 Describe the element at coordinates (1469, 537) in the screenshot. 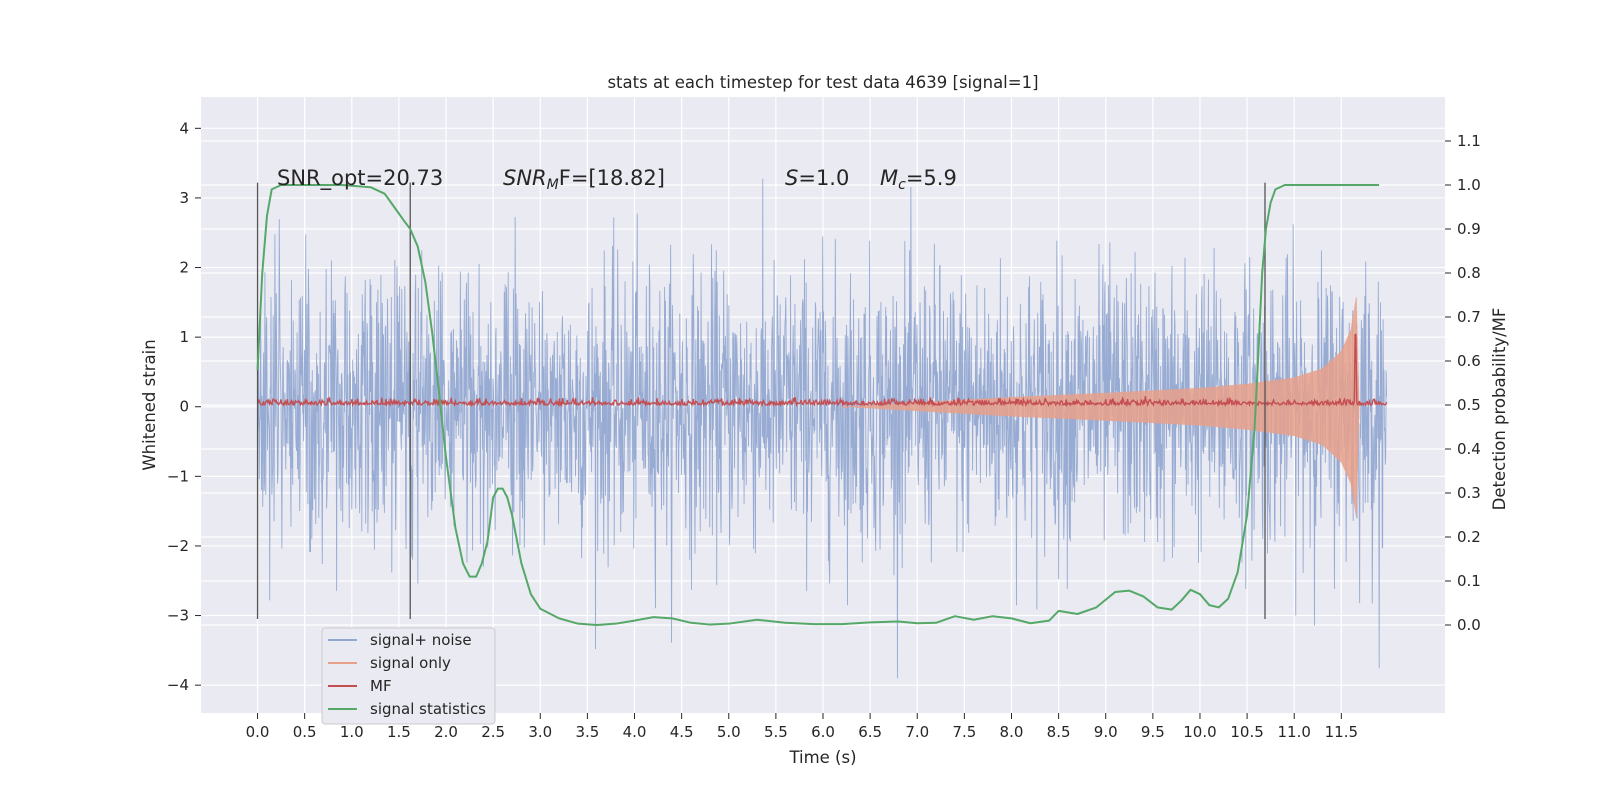

I see `y2-tick-label: 0.2` at that location.